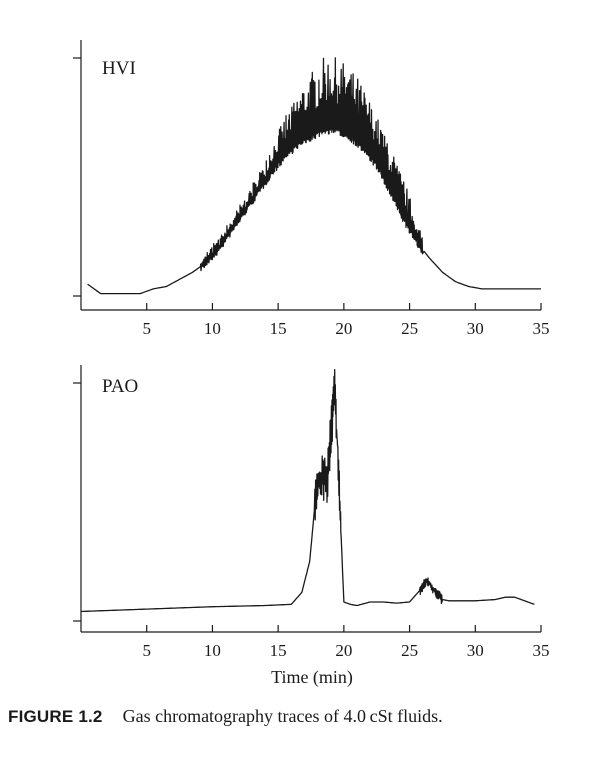 This screenshot has width=605, height=769. Describe the element at coordinates (475, 328) in the screenshot. I see `hvi-x-tick-label: 30` at that location.